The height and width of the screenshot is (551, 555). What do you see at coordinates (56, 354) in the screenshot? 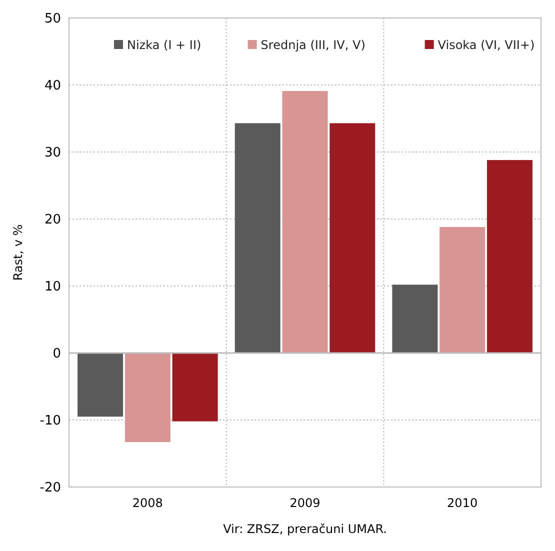
I see `y-tick-label: 0` at bounding box center [56, 354].